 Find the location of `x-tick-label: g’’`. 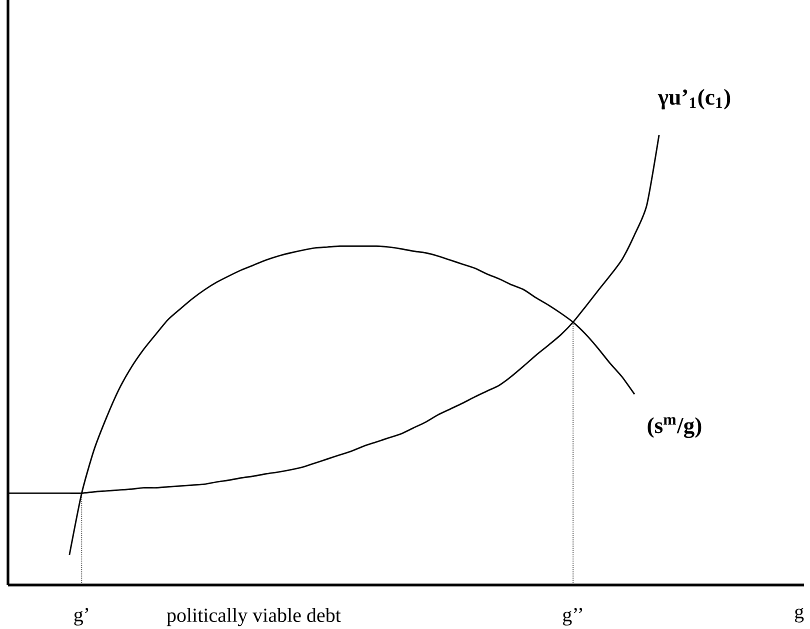

x-tick-label: g’’ is located at coordinates (572, 617).